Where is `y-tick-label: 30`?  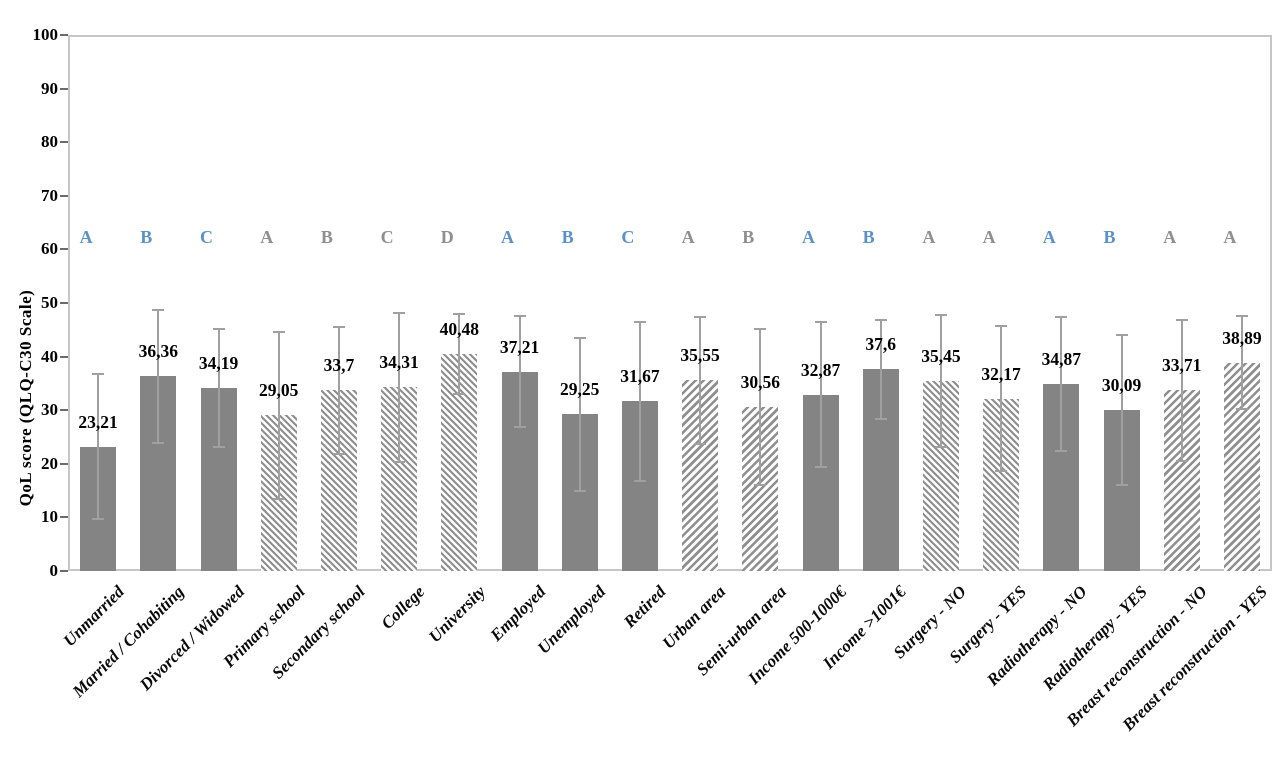
y-tick-label: 30 is located at coordinates (49, 410).